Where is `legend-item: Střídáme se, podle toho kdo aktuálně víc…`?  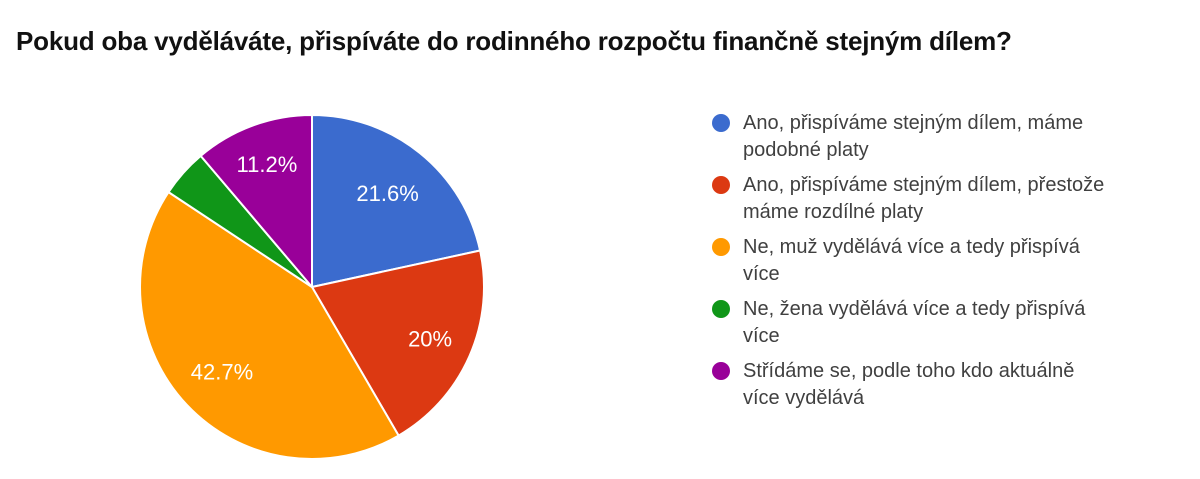
legend-item: Střídáme se, podle toho kdo aktuálně víc… is located at coordinates (927, 385).